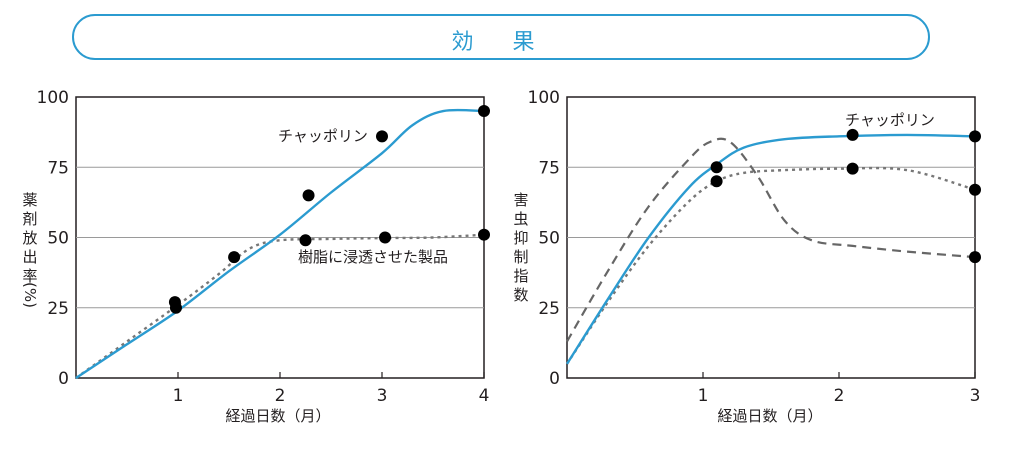 Image resolution: width=1024 pixels, height=455 pixels. I want to click on x-axis-label-right: 経過日数（月）, so click(769, 416).